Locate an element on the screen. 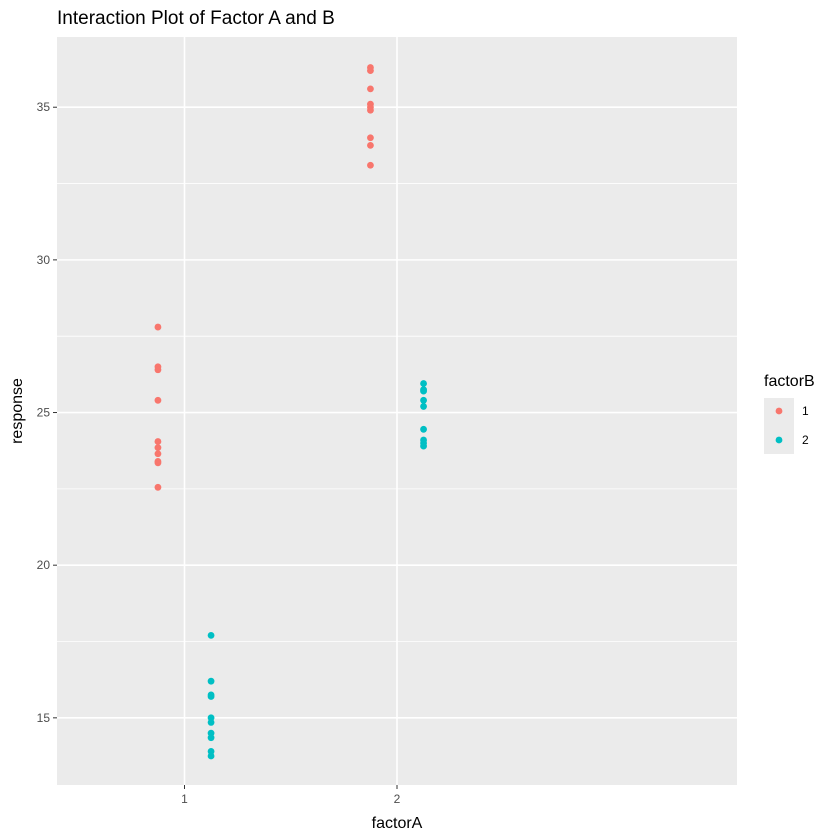 The height and width of the screenshot is (840, 840). y-tick-label: 25 is located at coordinates (44, 413).